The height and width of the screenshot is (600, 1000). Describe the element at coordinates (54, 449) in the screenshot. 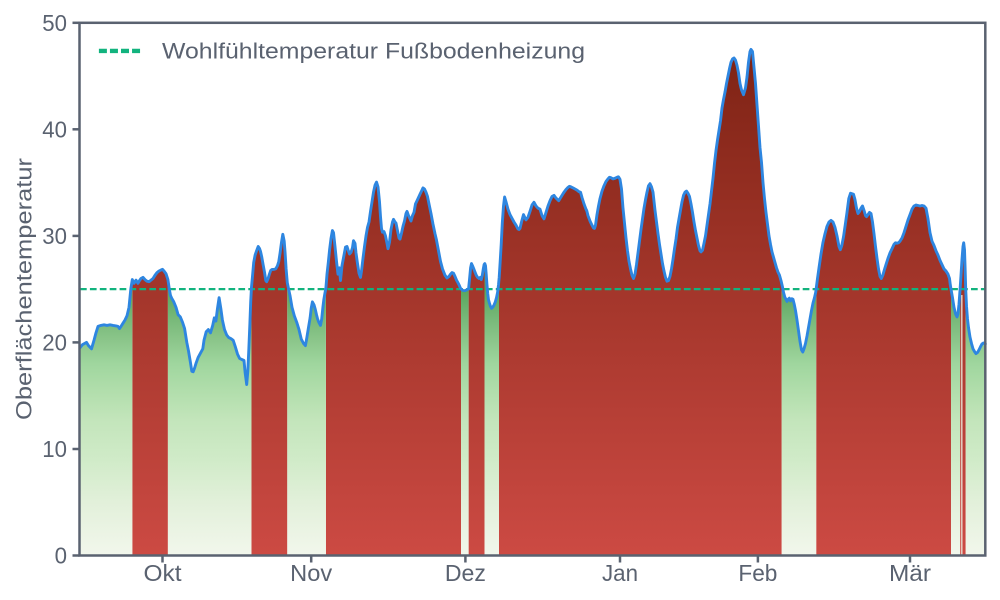

I see `svg-text: 10` at that location.